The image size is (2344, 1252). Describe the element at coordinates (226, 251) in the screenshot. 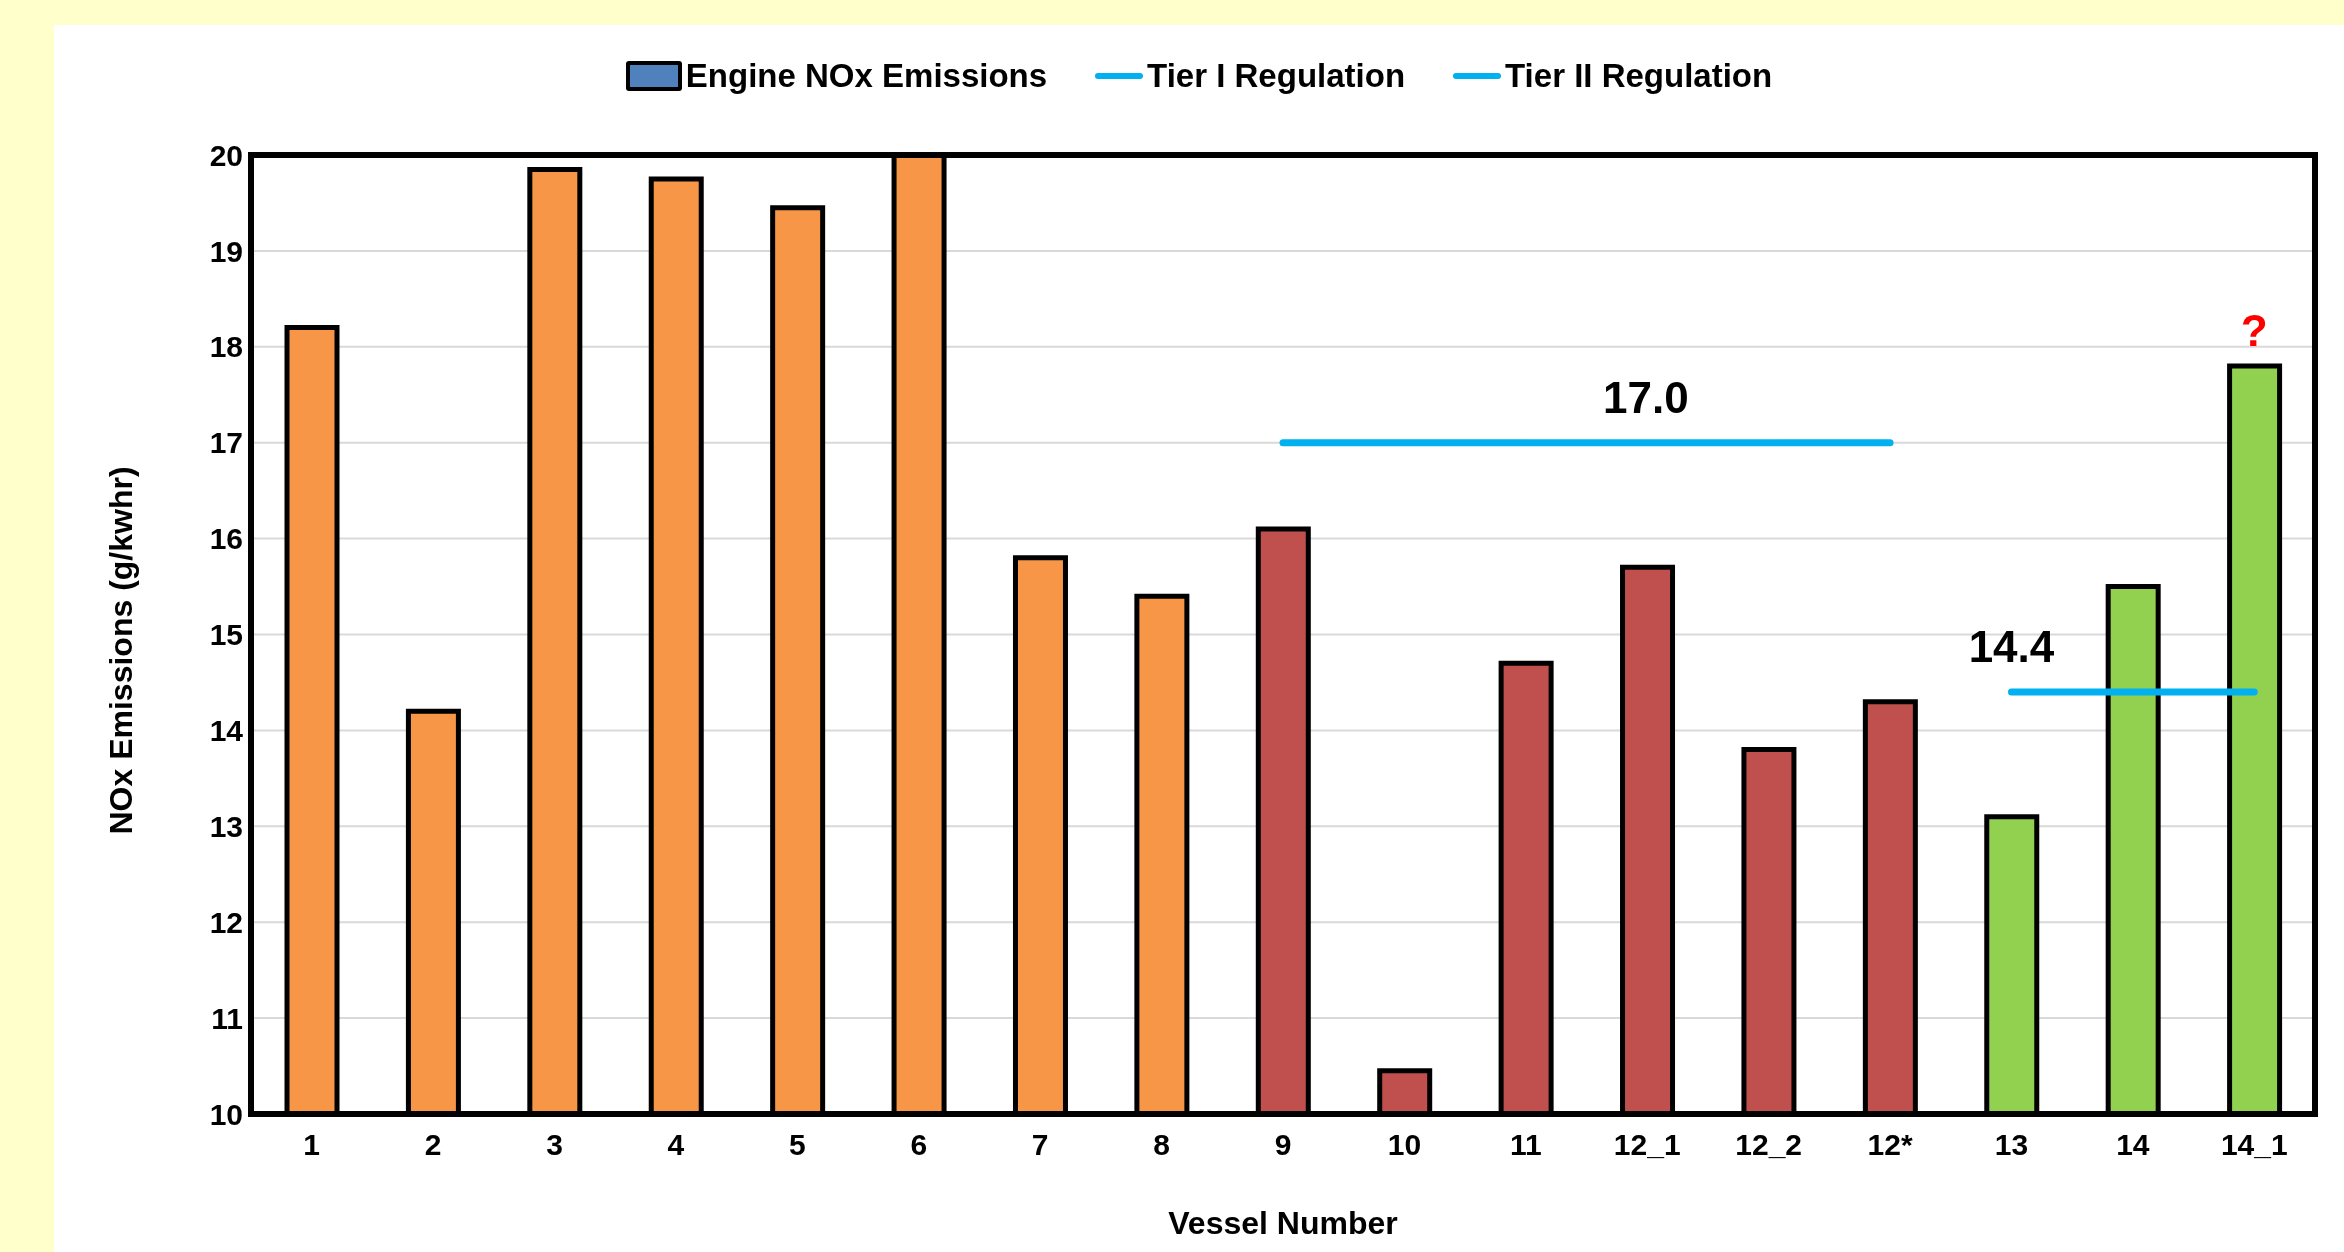

I see `y-tick-label: 19` at that location.